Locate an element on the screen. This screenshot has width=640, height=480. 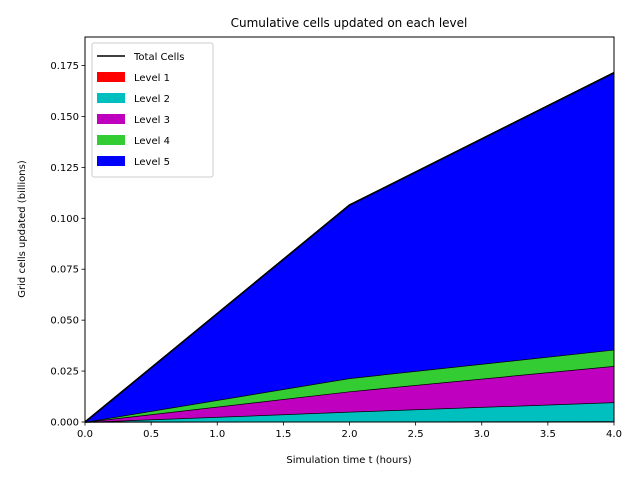
y-tick-label: 0.075 is located at coordinates (64, 270).